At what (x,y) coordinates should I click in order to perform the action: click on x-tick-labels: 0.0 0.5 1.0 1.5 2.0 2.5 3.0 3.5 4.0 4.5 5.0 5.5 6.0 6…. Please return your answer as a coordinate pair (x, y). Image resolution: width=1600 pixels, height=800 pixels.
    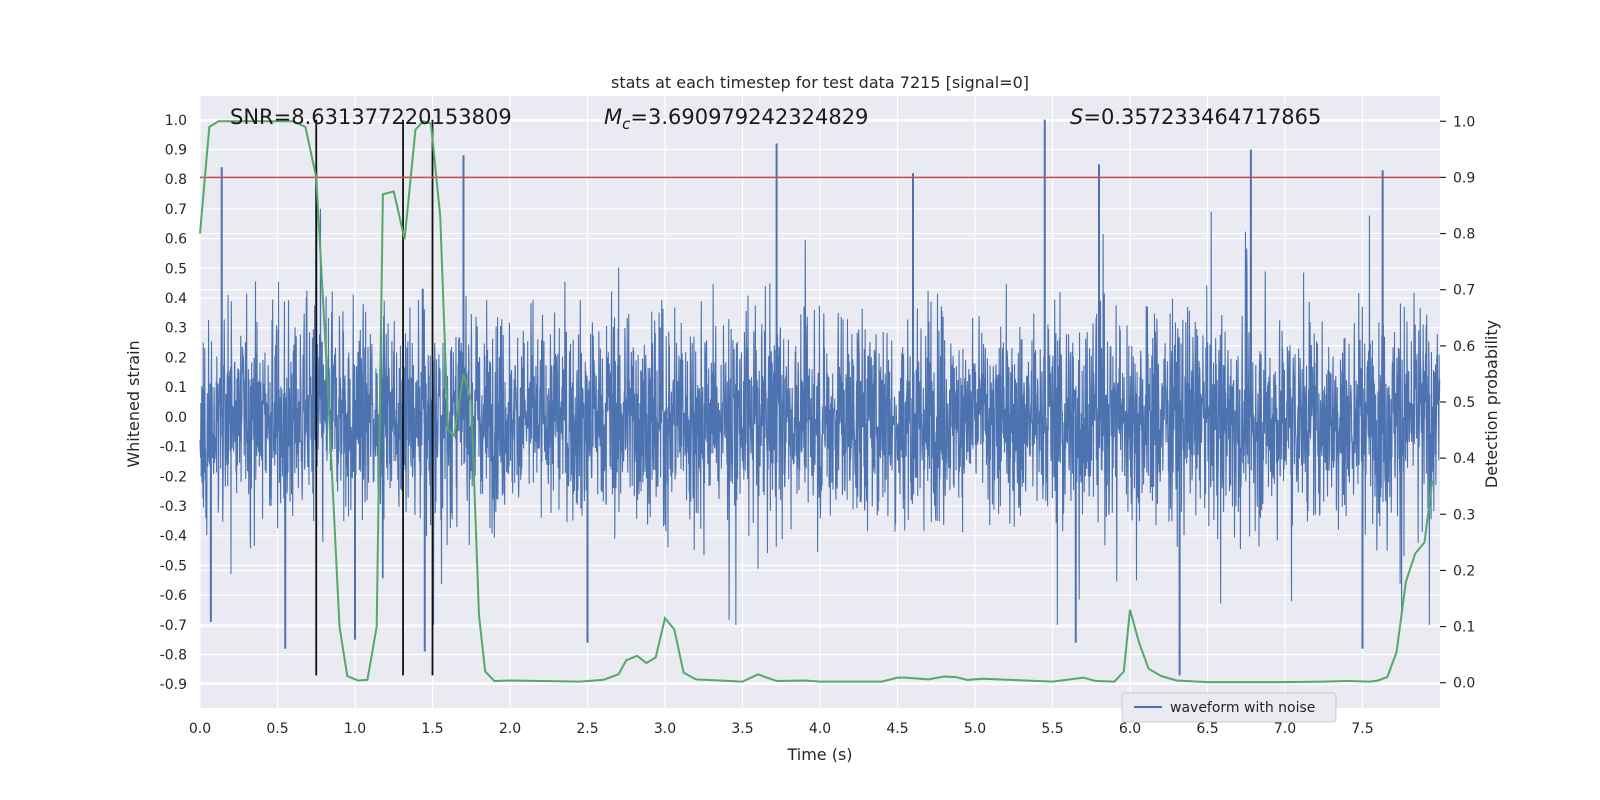
    Looking at the image, I should click on (781, 729).